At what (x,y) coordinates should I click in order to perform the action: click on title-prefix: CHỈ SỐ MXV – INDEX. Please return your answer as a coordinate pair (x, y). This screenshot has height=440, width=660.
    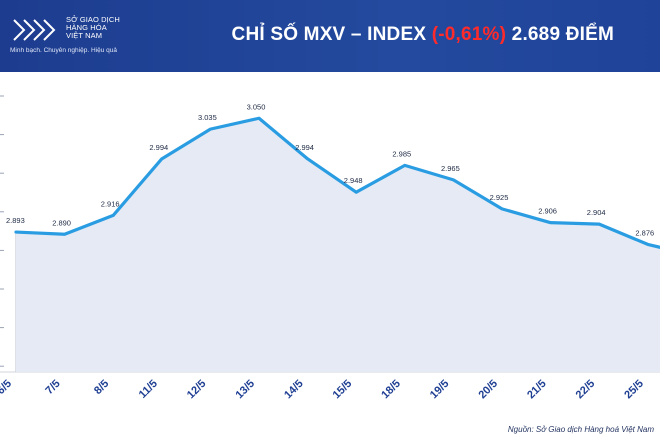
    Looking at the image, I should click on (329, 34).